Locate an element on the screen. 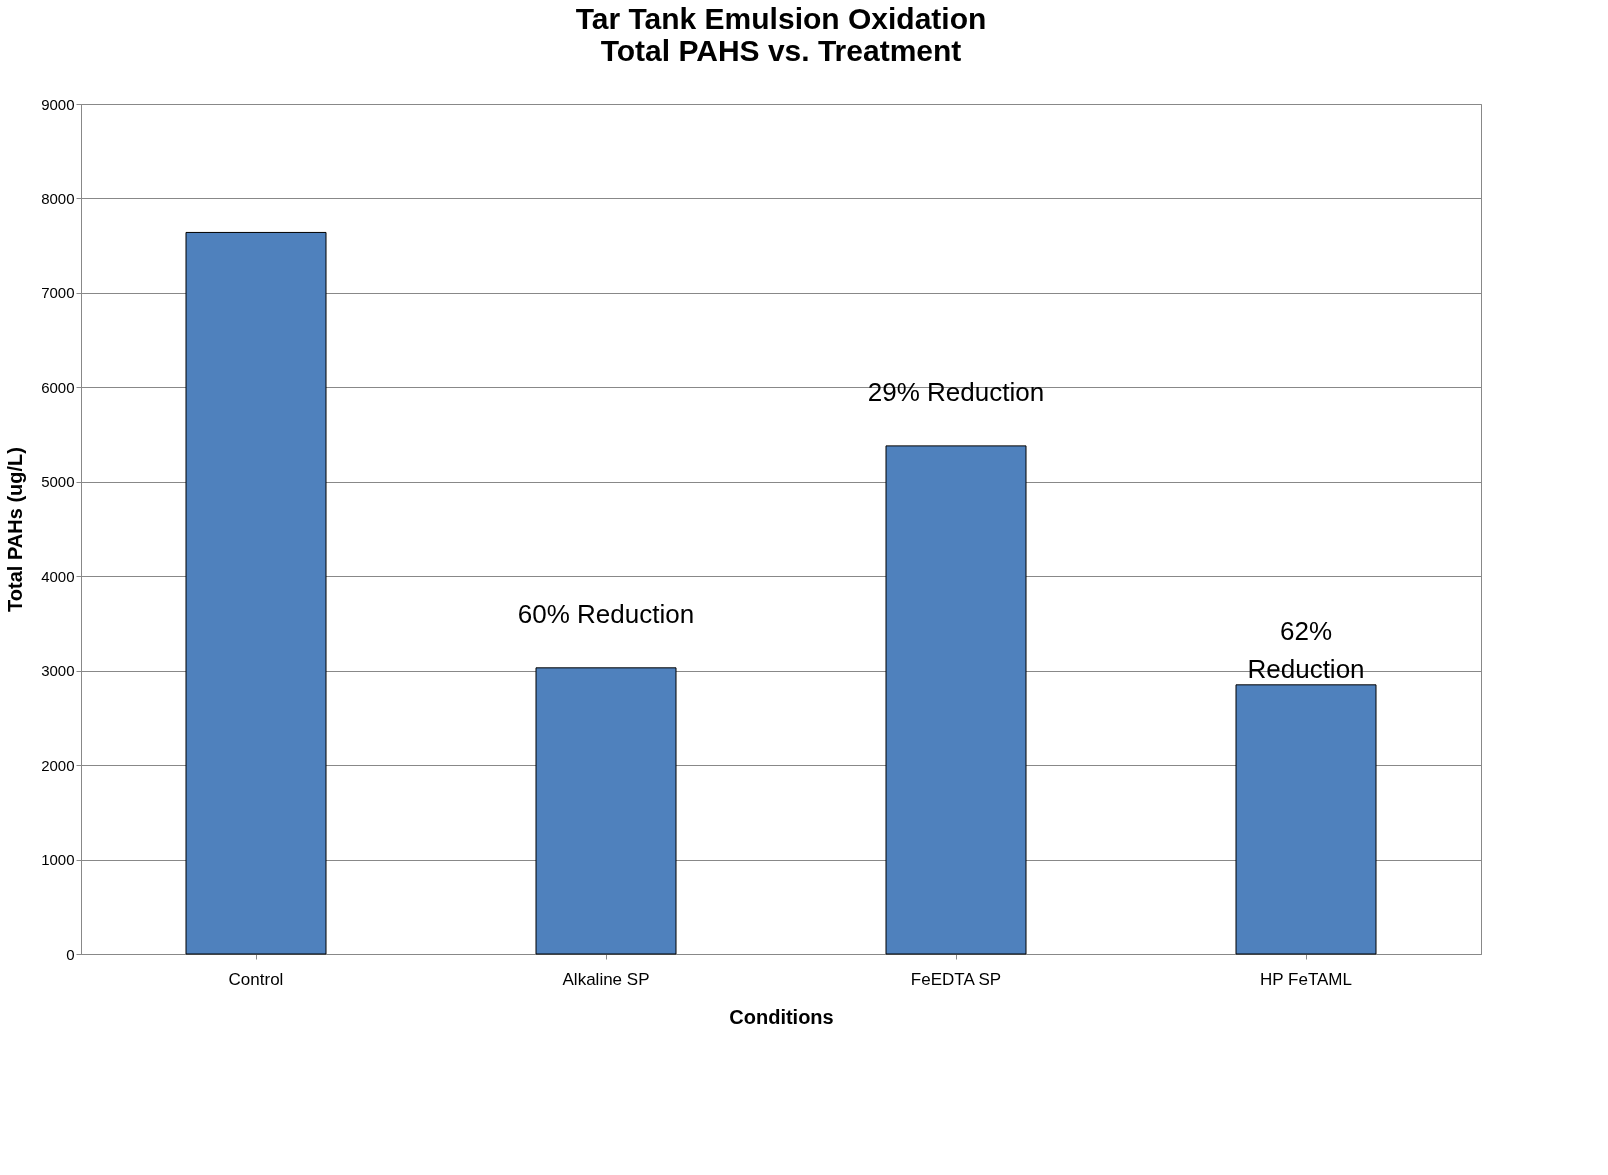 The image size is (1608, 1175). y-tick-label: 5000 is located at coordinates (58, 482).